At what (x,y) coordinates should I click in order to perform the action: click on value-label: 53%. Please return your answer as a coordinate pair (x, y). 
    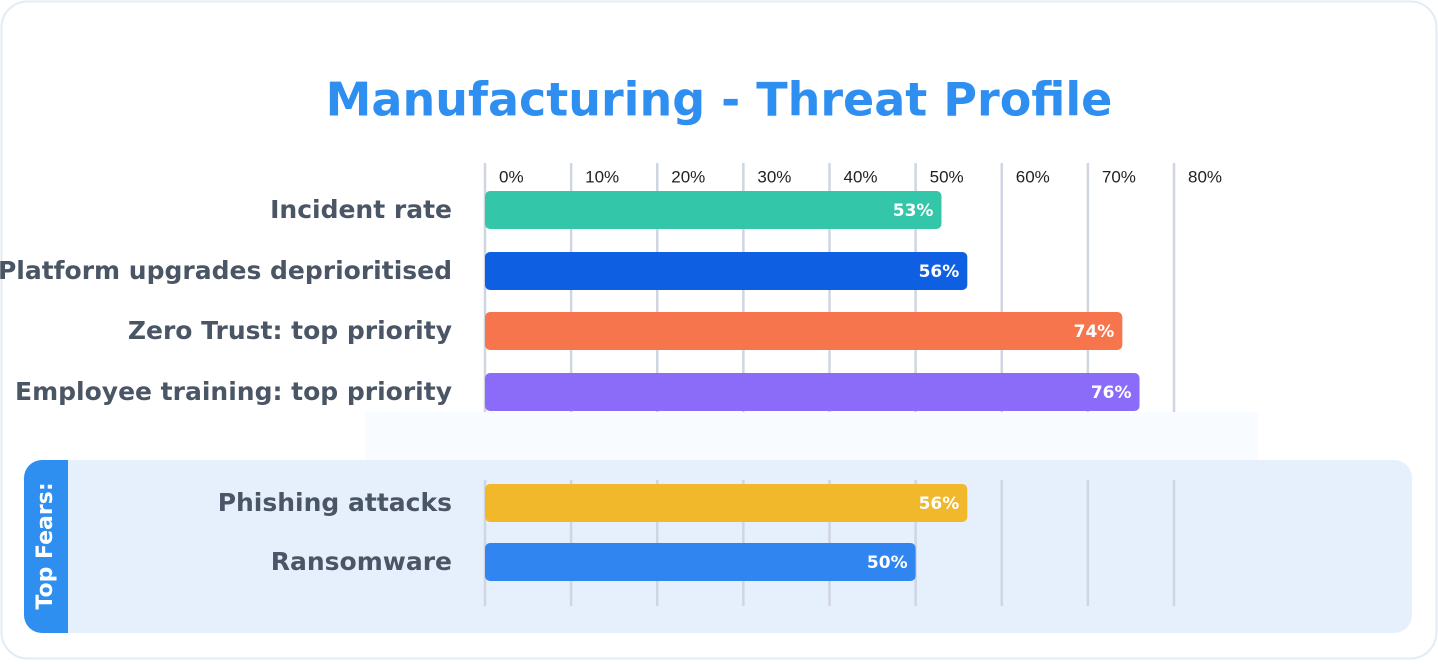
    Looking at the image, I should click on (913, 211).